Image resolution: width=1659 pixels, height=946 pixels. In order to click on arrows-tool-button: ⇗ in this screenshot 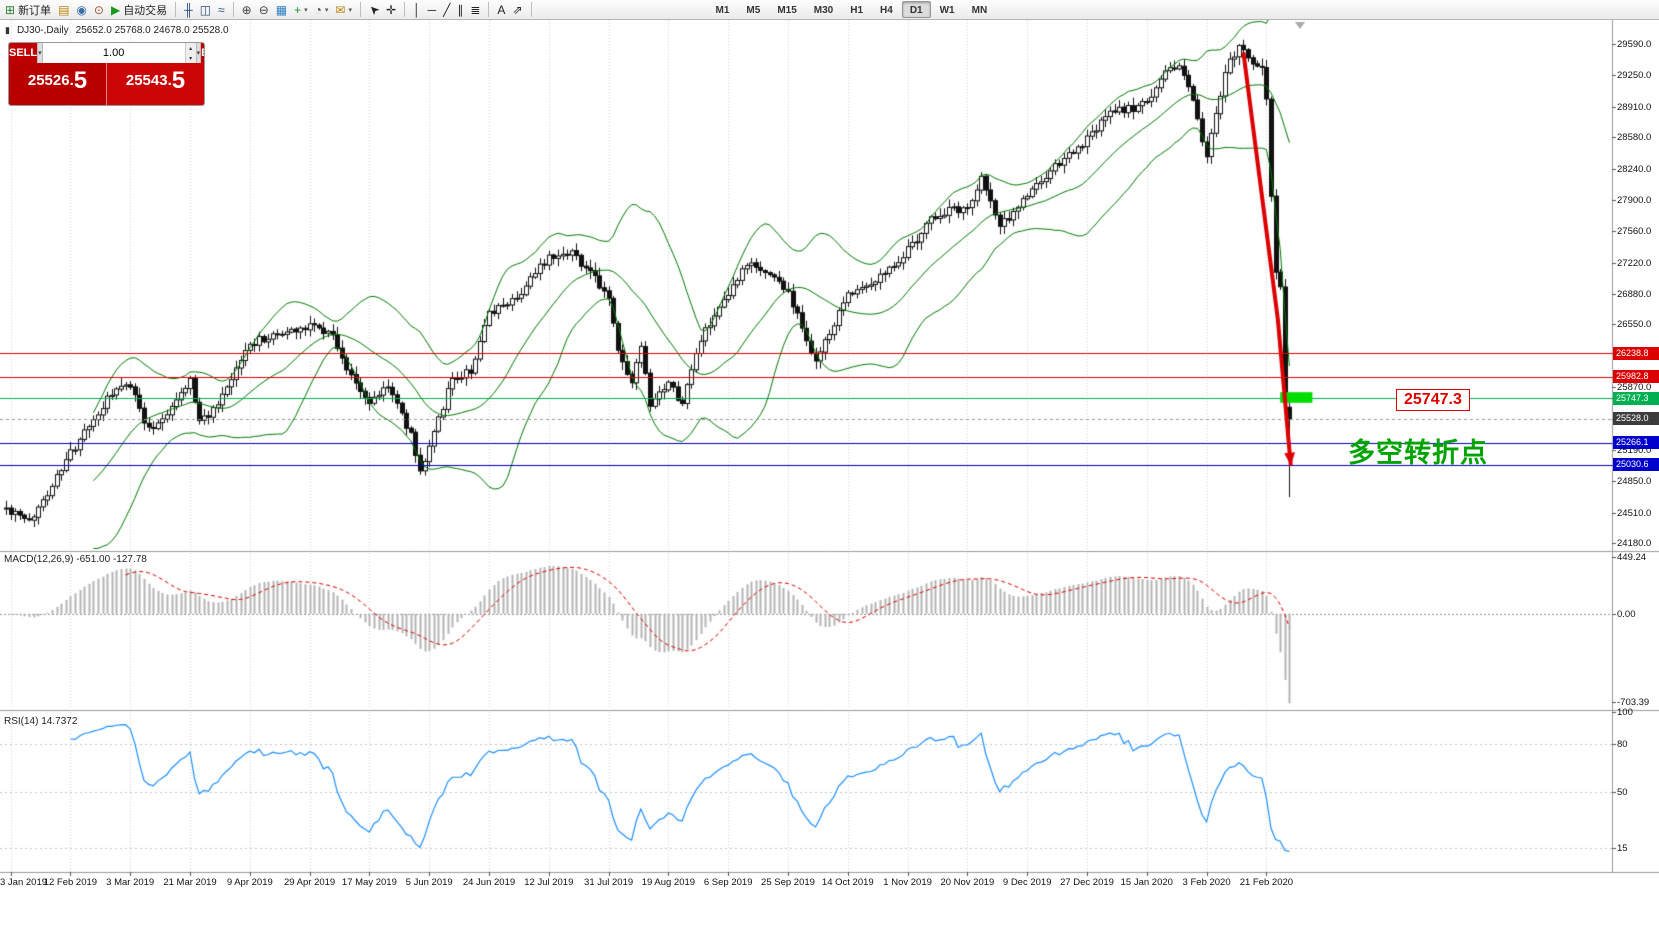, I will do `click(517, 10)`.